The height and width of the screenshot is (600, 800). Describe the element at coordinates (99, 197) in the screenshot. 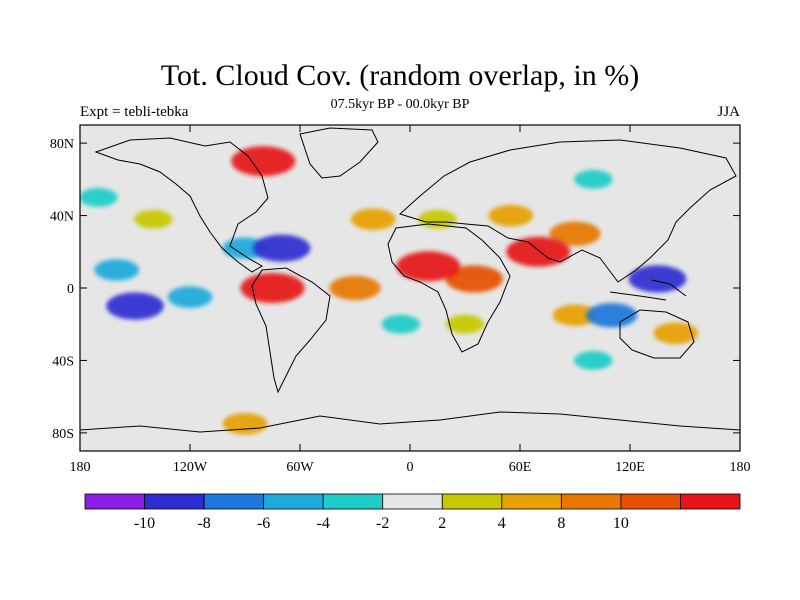

I see `anomaly-north-pacific` at that location.